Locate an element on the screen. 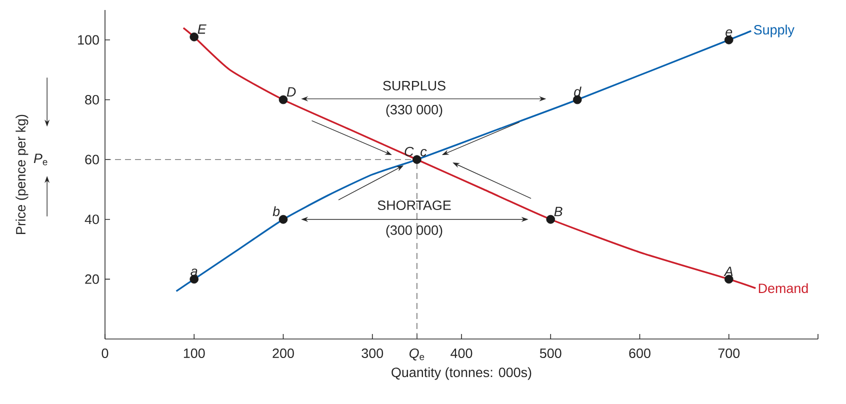 The height and width of the screenshot is (404, 846). x-tick-label: 200 is located at coordinates (283, 353).